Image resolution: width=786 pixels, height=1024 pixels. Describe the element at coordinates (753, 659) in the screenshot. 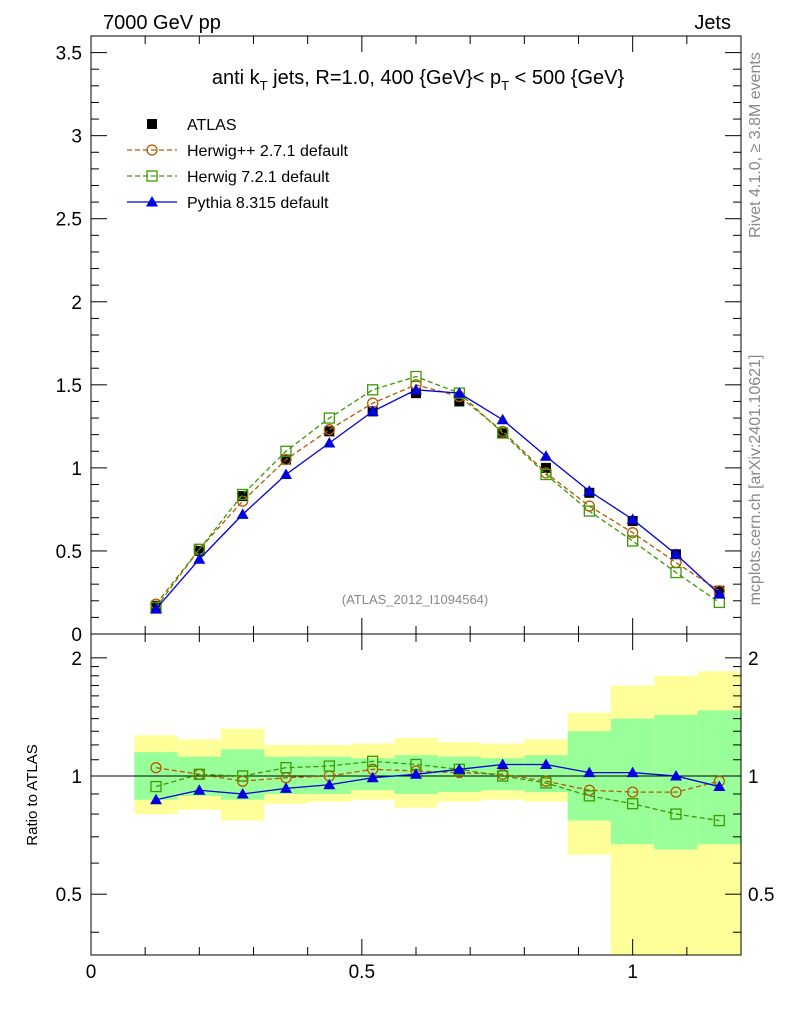

I see `ratio-ytick-label-right: 2` at that location.